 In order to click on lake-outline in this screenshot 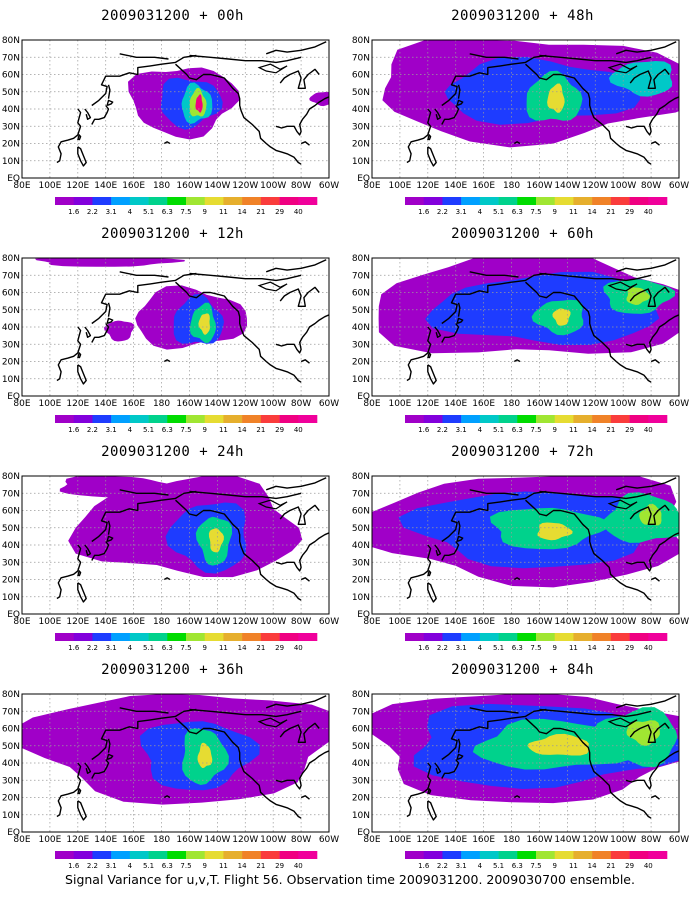, I will do `click(622, 504)`.